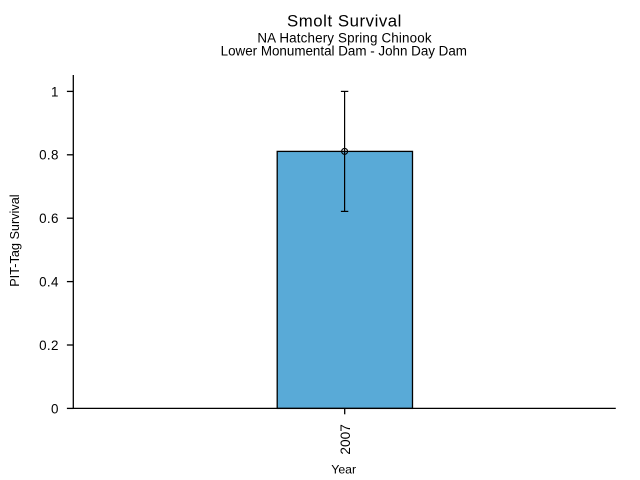  I want to click on svg-text: 0.6, so click(49, 218).